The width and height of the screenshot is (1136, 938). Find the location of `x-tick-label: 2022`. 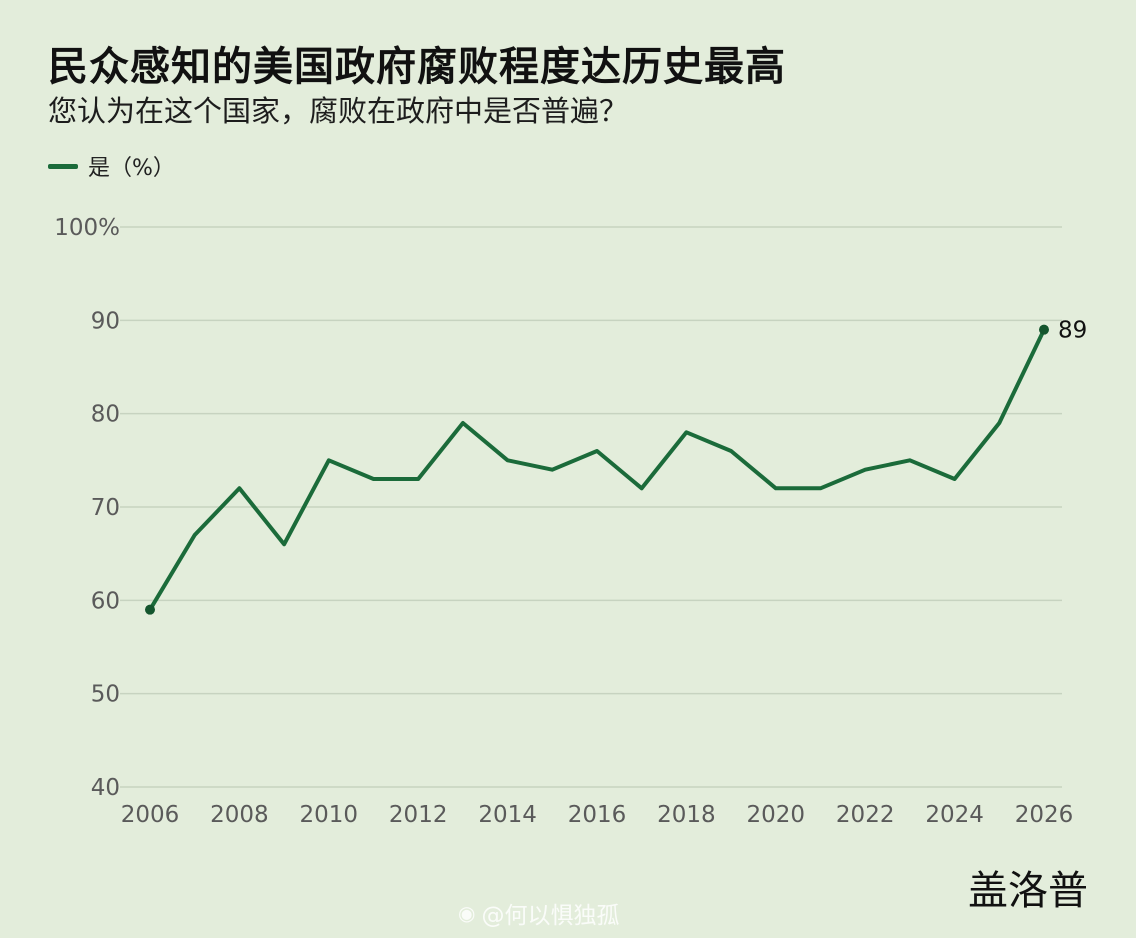

x-tick-label: 2022 is located at coordinates (865, 815).